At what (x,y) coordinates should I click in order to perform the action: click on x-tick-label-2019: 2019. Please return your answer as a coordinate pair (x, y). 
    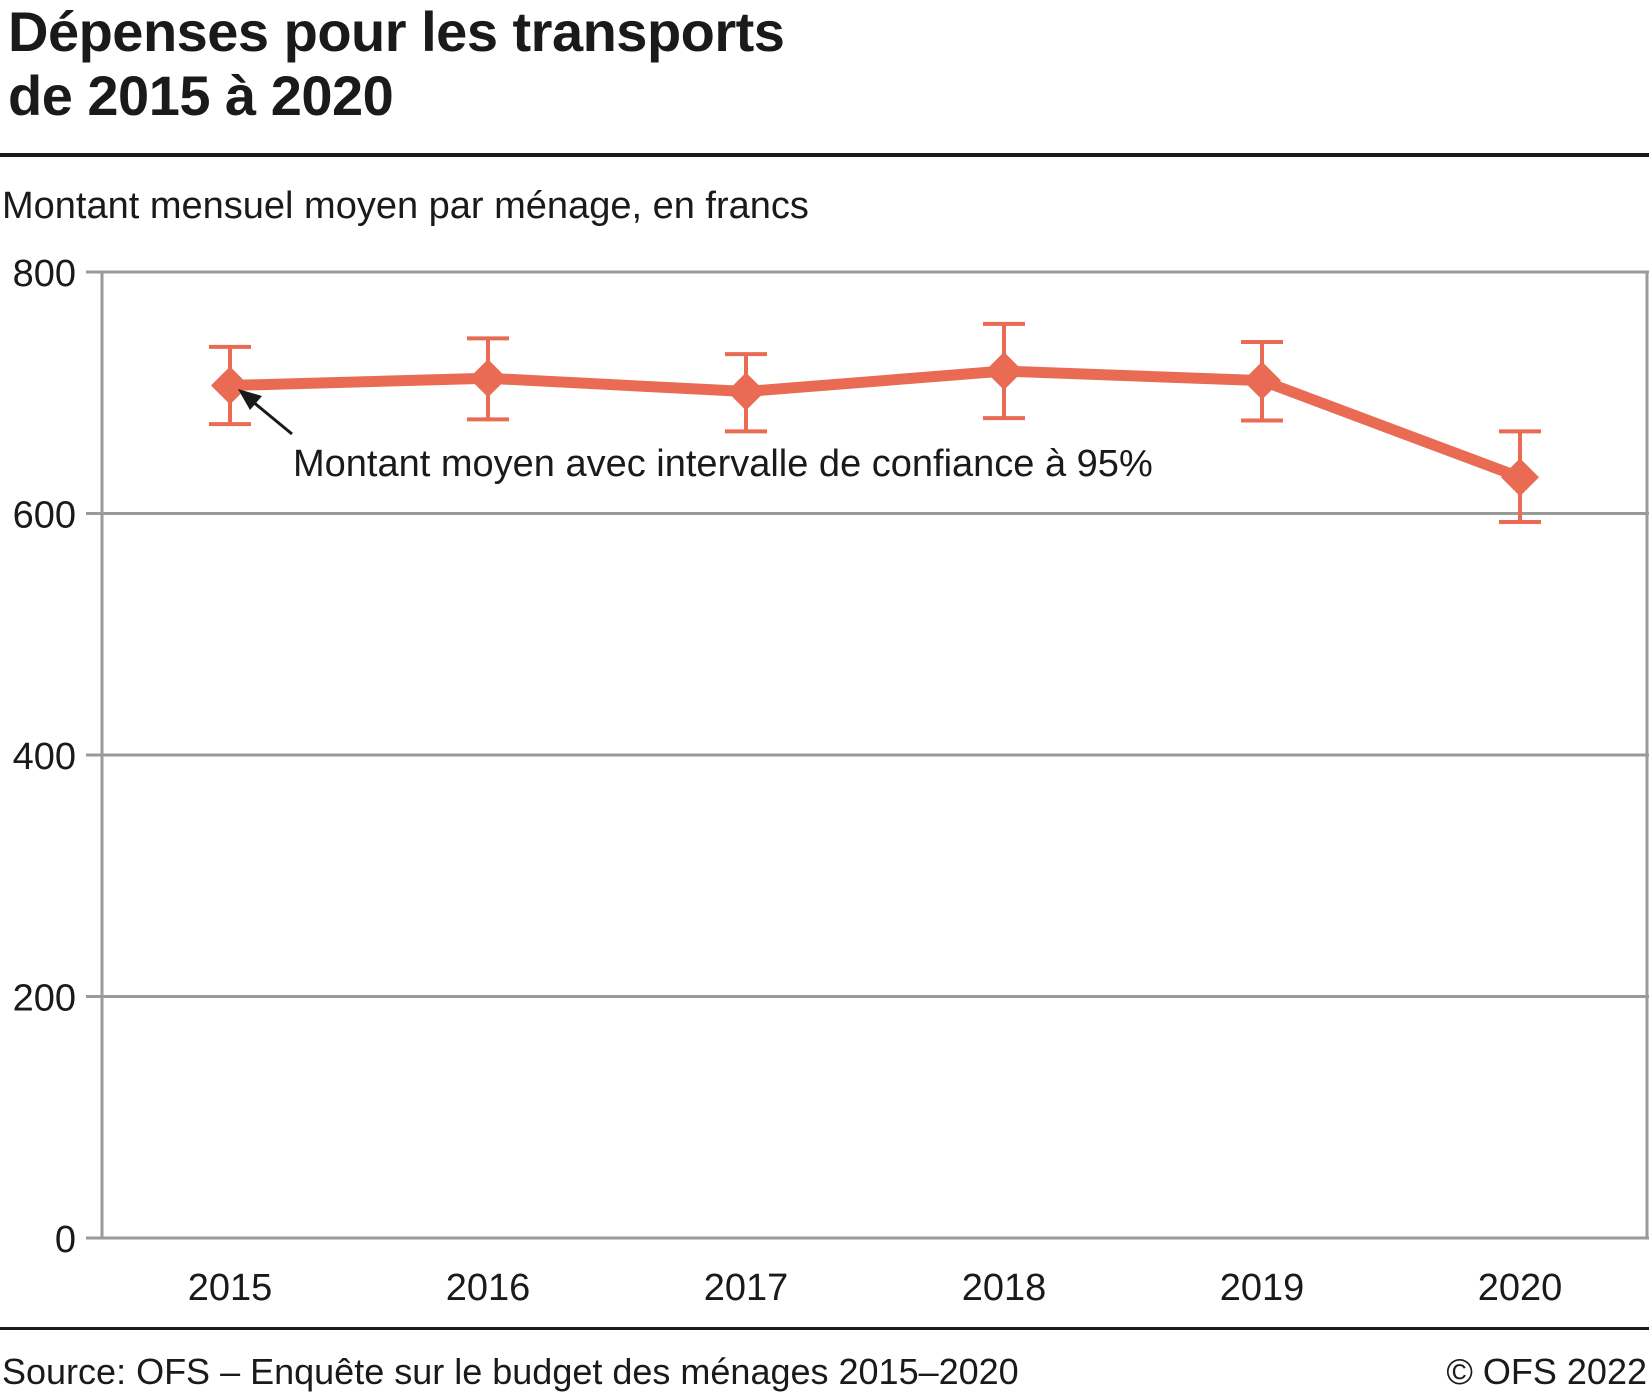
    Looking at the image, I should click on (1262, 1288).